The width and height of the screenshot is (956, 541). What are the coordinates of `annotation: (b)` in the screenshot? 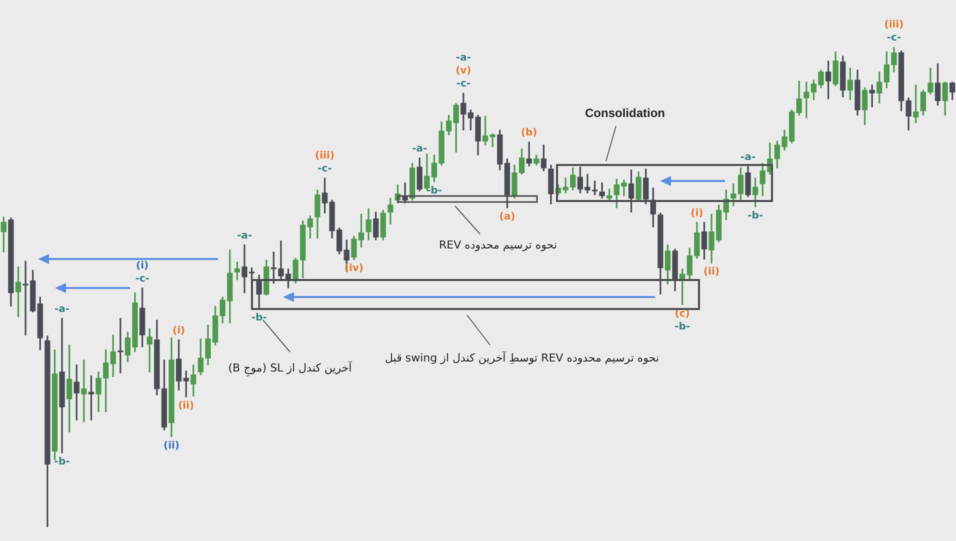 It's located at (529, 133).